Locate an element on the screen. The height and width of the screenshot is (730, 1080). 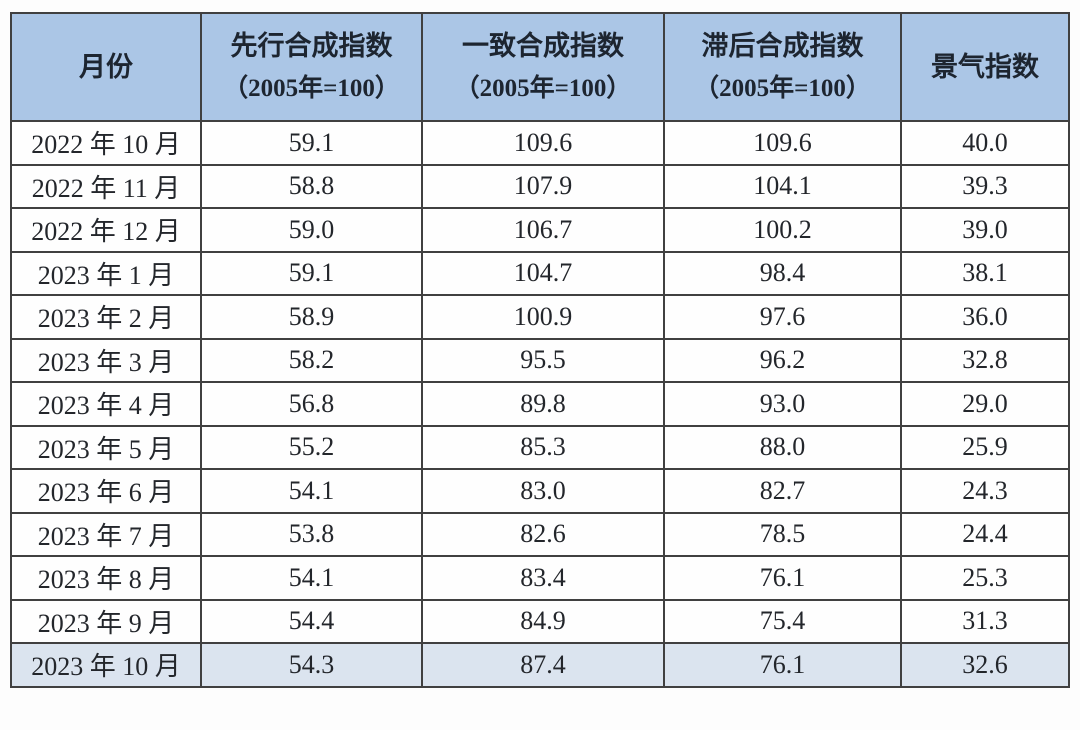
column-header-label: 先行合成指数 is located at coordinates (311, 46).